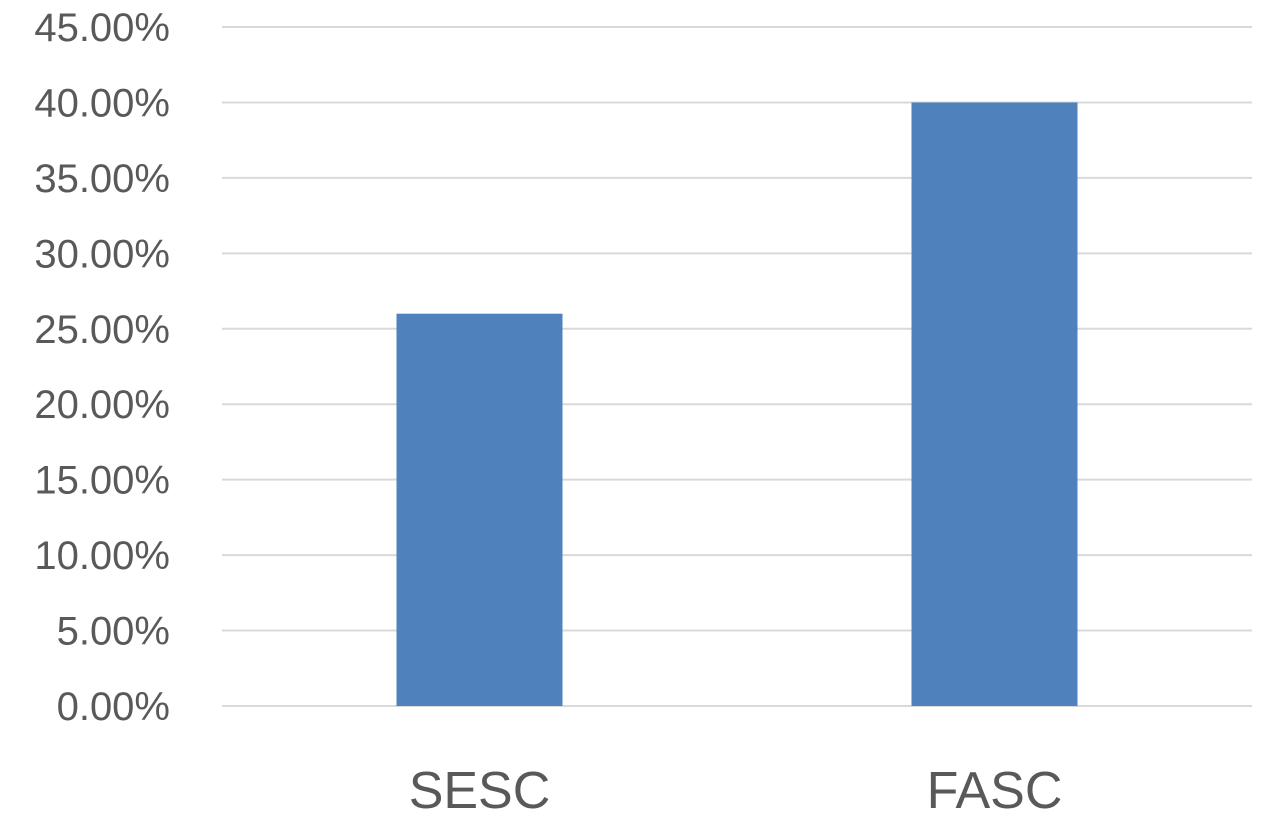 Image resolution: width=1268 pixels, height=813 pixels. I want to click on bar-sesc, so click(479, 509).